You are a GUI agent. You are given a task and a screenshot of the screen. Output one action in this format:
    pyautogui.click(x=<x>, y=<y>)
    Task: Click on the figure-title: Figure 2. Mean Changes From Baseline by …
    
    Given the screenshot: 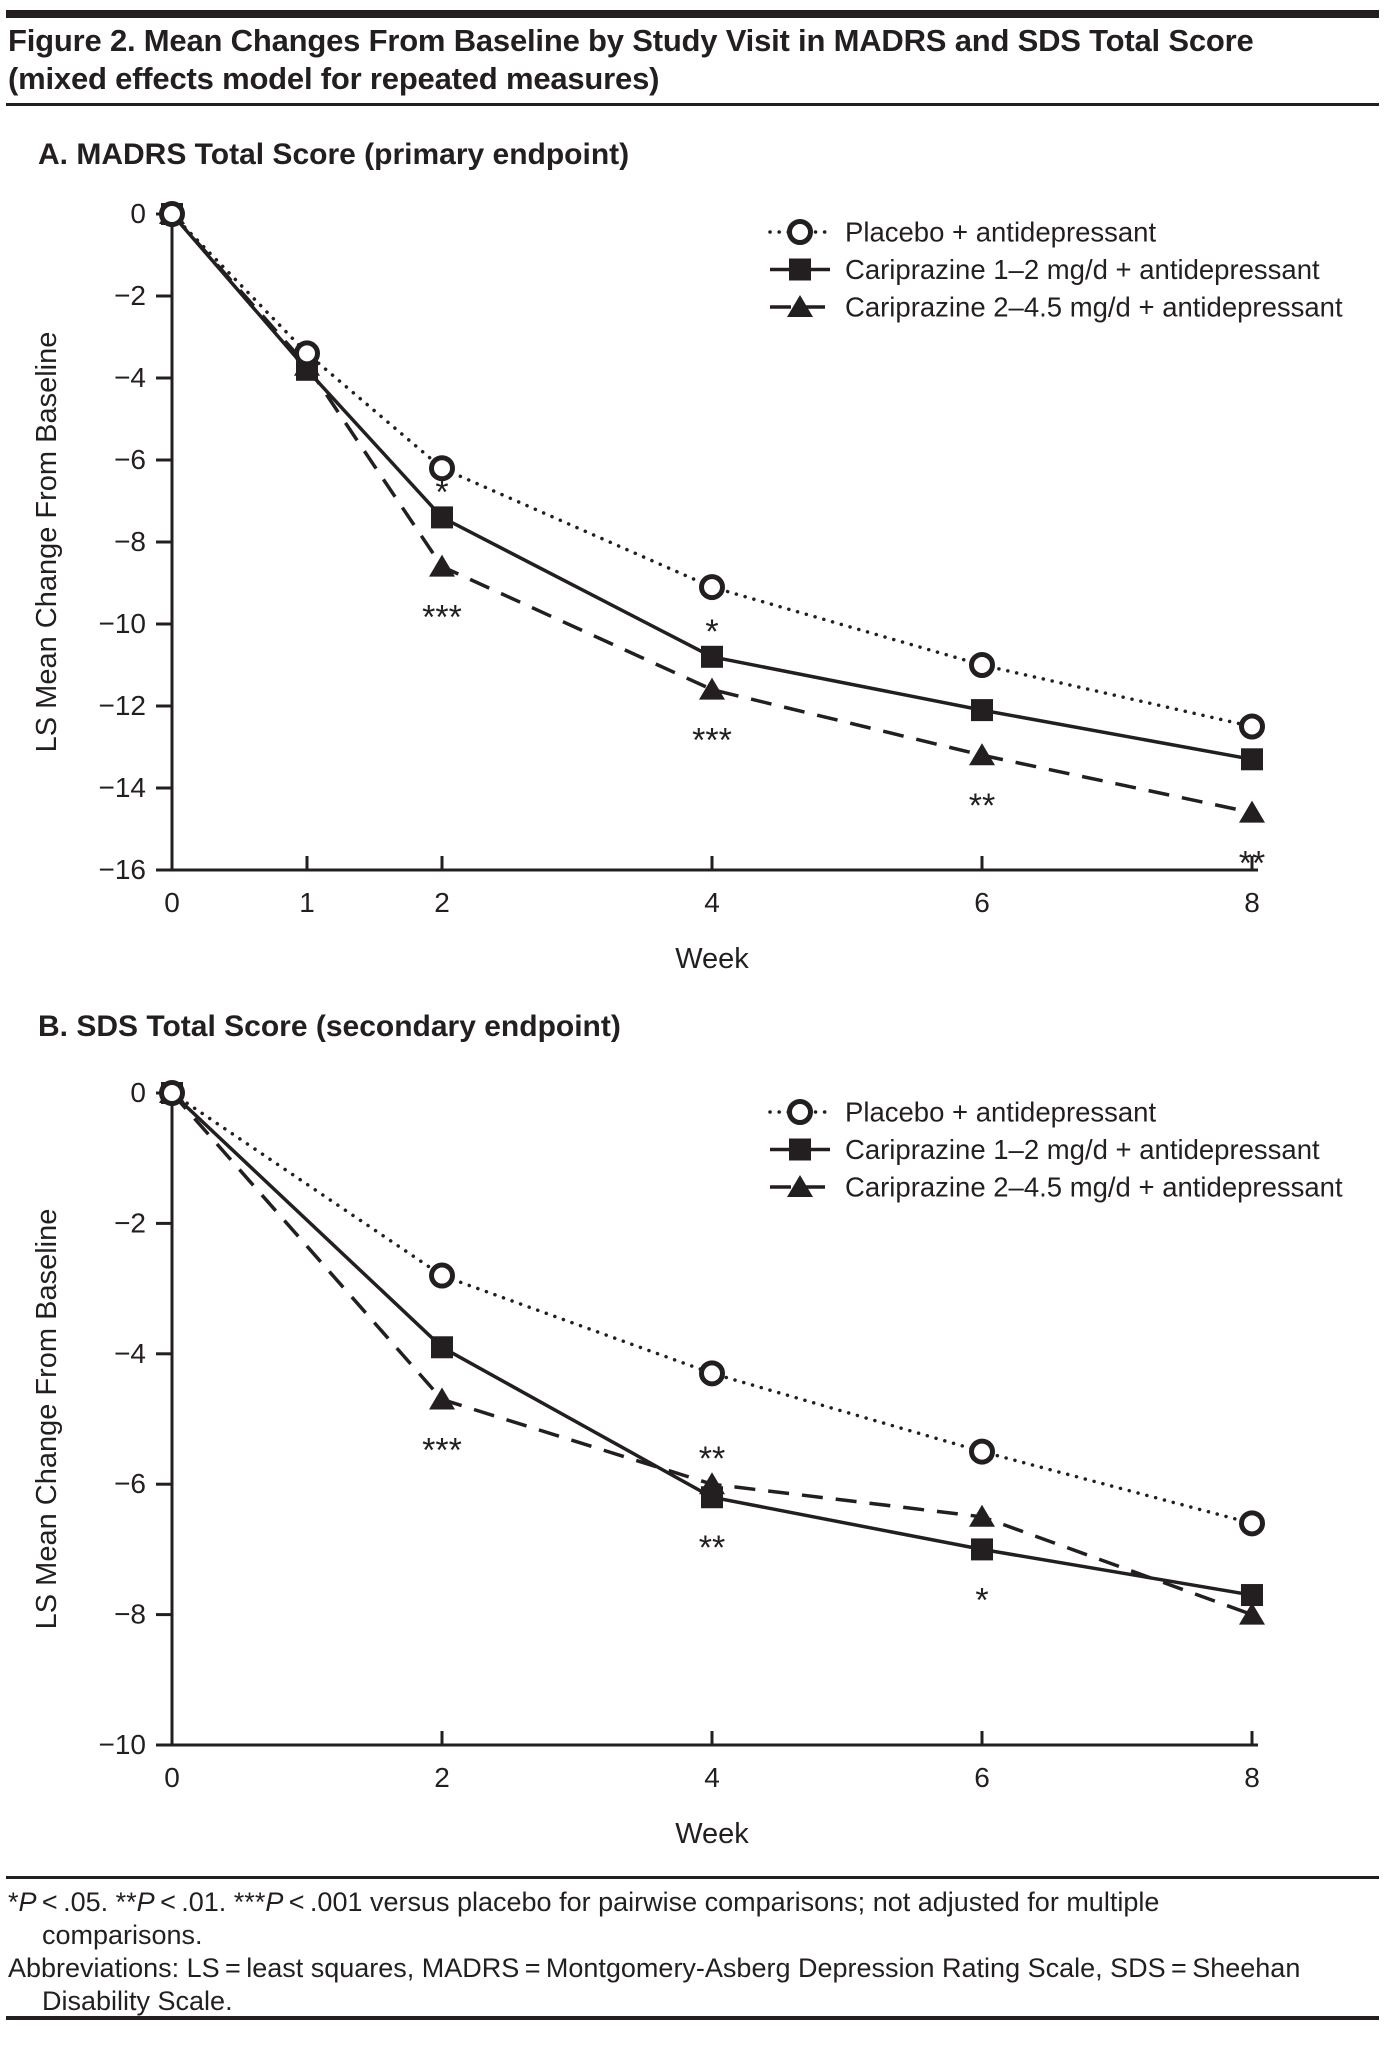 What is the action you would take?
    pyautogui.click(x=694, y=60)
    